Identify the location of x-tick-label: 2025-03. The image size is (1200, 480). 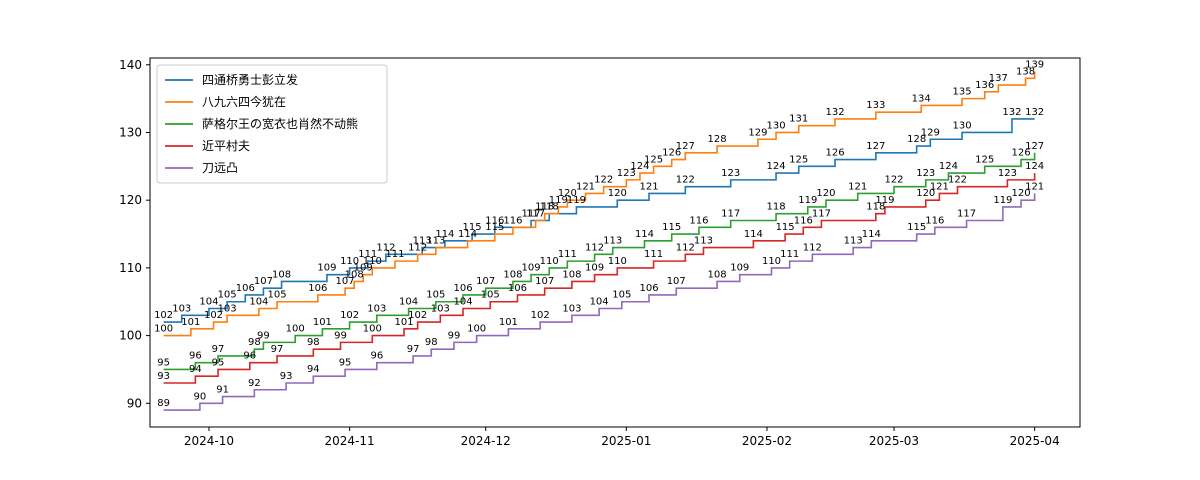
(894, 441).